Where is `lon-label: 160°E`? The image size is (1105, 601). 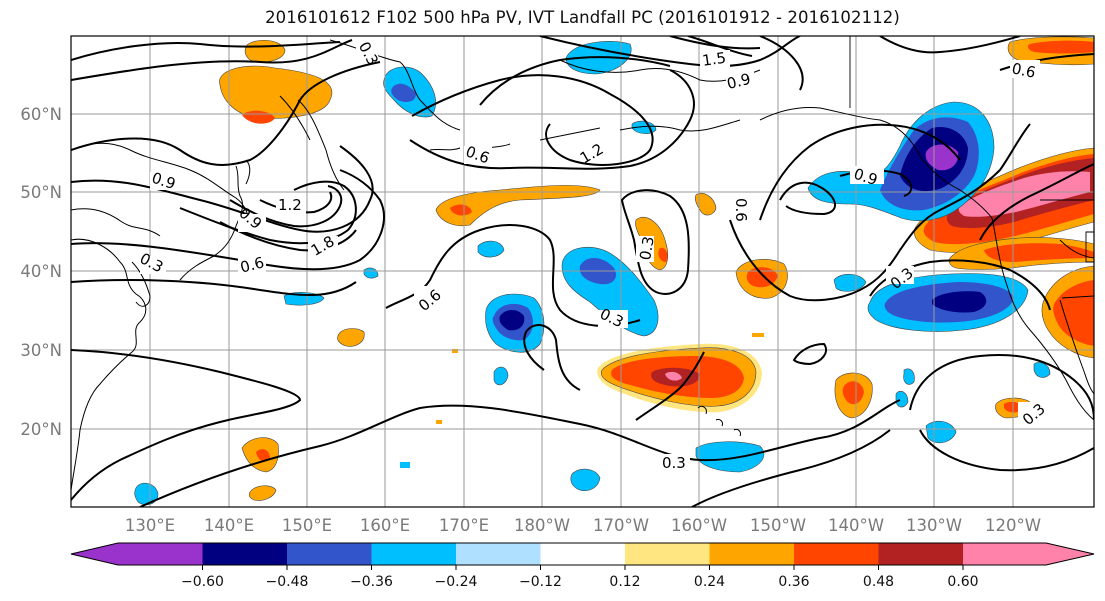
lon-label: 160°E is located at coordinates (385, 525).